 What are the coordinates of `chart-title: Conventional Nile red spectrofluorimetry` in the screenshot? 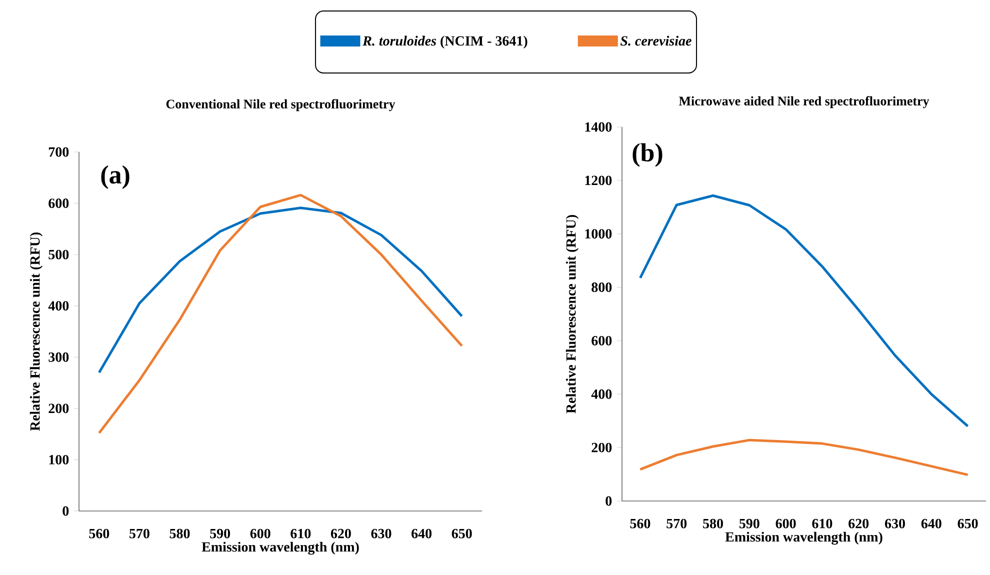 It's located at (281, 105).